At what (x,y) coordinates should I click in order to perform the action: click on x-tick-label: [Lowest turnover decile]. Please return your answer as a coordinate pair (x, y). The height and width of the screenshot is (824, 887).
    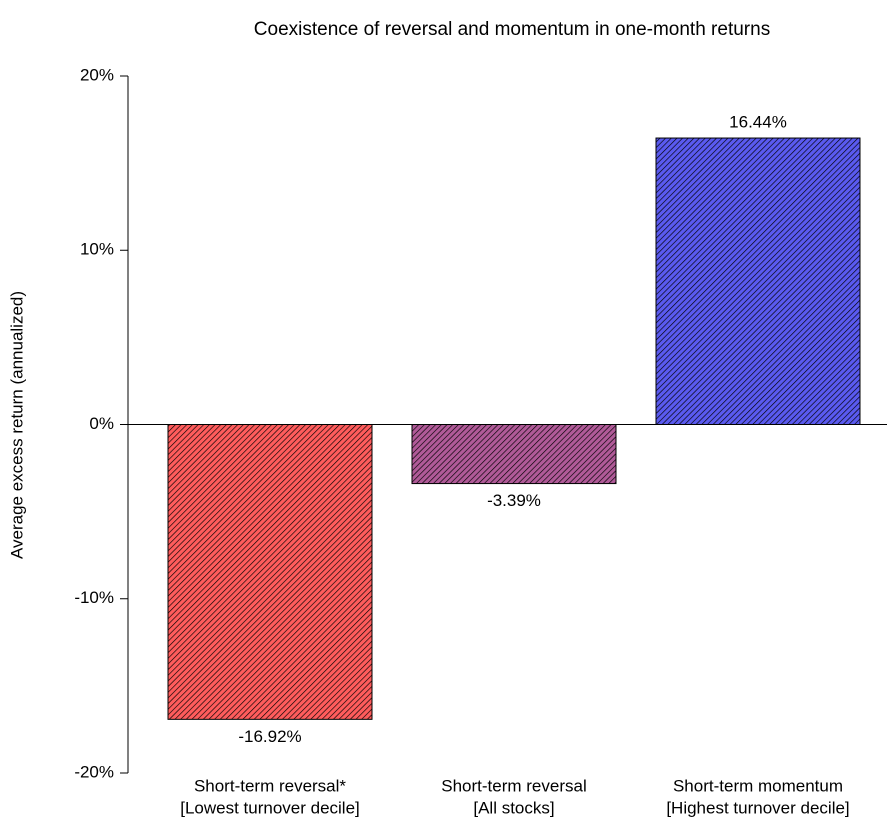
    Looking at the image, I should click on (270, 807).